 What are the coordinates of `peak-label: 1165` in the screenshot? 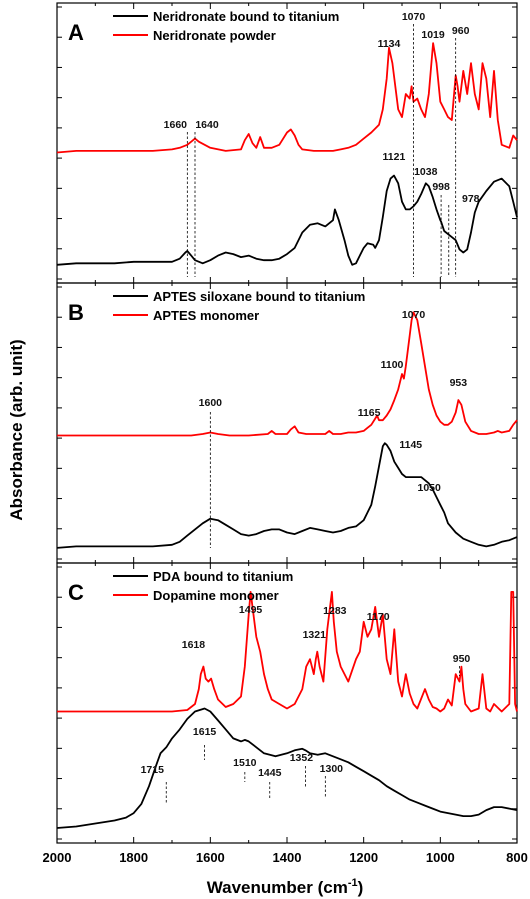 It's located at (369, 413).